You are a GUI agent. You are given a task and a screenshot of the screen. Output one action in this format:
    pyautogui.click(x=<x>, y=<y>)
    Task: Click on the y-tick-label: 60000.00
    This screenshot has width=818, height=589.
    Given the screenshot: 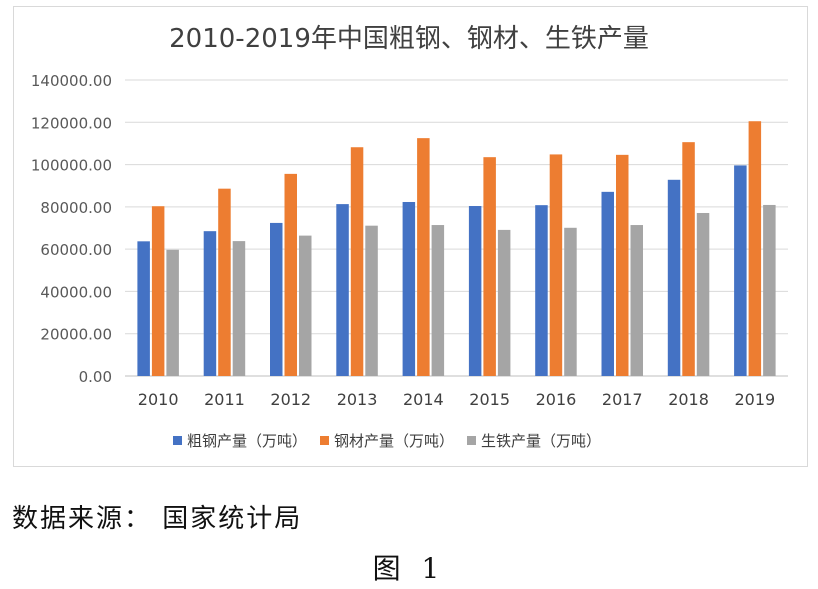 What is the action you would take?
    pyautogui.click(x=76, y=250)
    